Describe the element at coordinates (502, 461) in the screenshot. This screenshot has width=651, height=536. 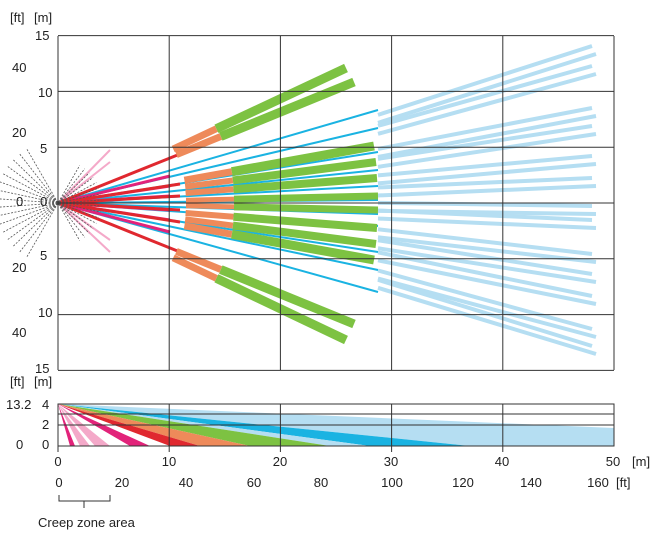
I see `x-m-tick: 40` at that location.